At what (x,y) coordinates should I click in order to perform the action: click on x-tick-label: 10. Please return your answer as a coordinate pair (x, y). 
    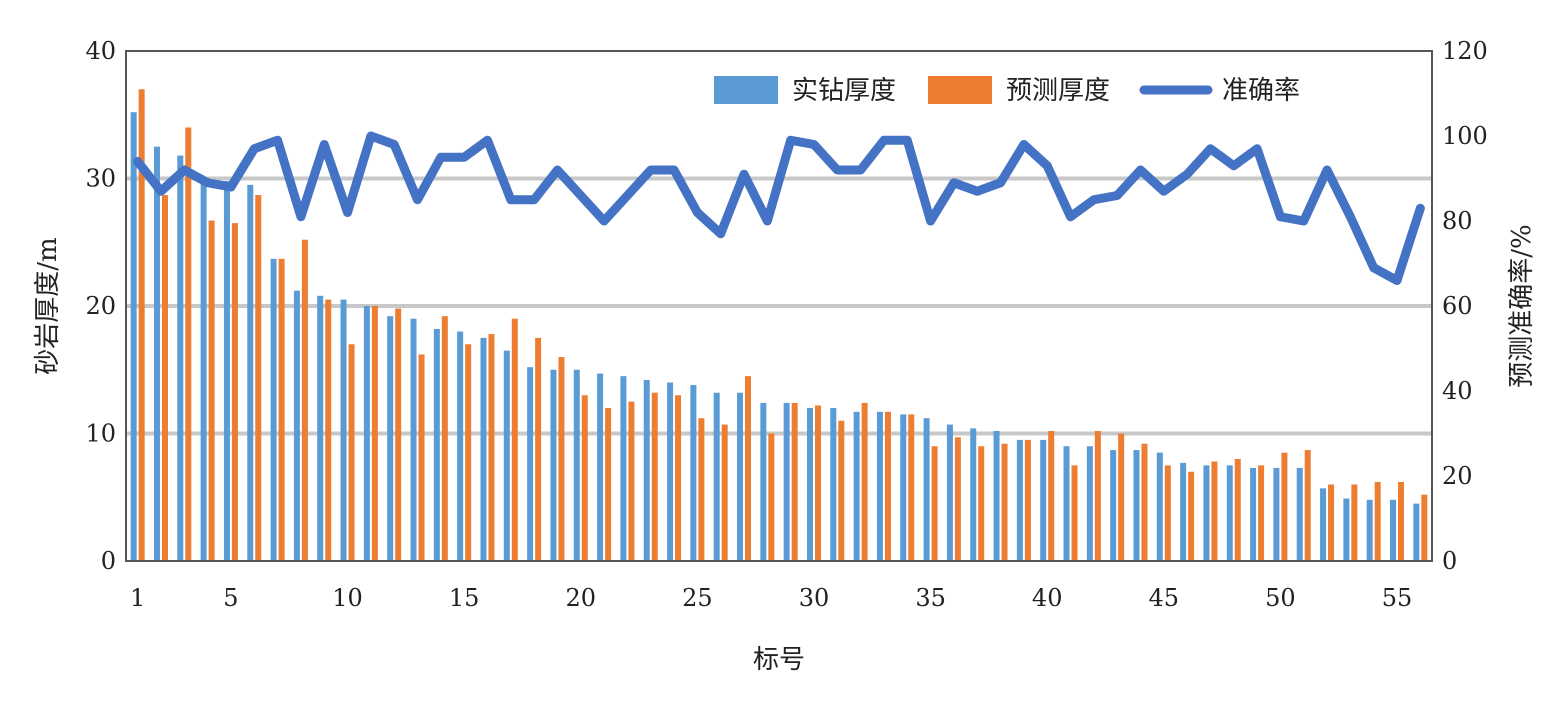
    Looking at the image, I should click on (347, 598).